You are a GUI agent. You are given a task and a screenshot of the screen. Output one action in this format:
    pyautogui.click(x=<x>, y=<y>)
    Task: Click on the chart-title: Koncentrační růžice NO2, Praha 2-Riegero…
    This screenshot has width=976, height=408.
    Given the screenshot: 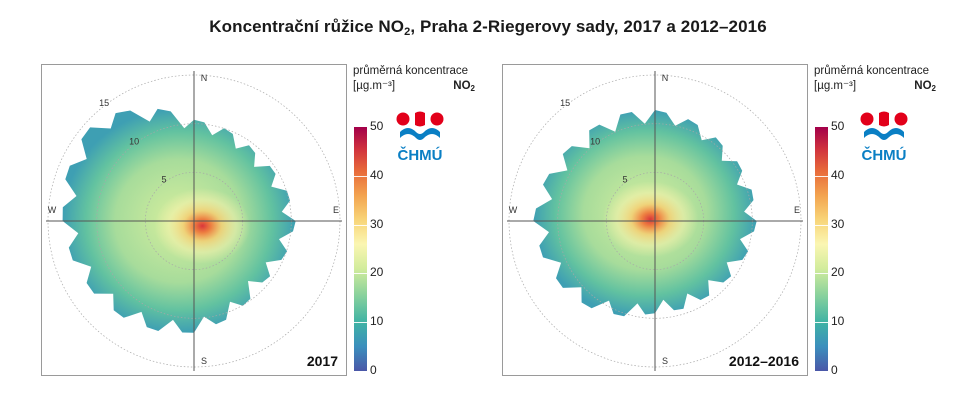 What is the action you would take?
    pyautogui.click(x=488, y=27)
    